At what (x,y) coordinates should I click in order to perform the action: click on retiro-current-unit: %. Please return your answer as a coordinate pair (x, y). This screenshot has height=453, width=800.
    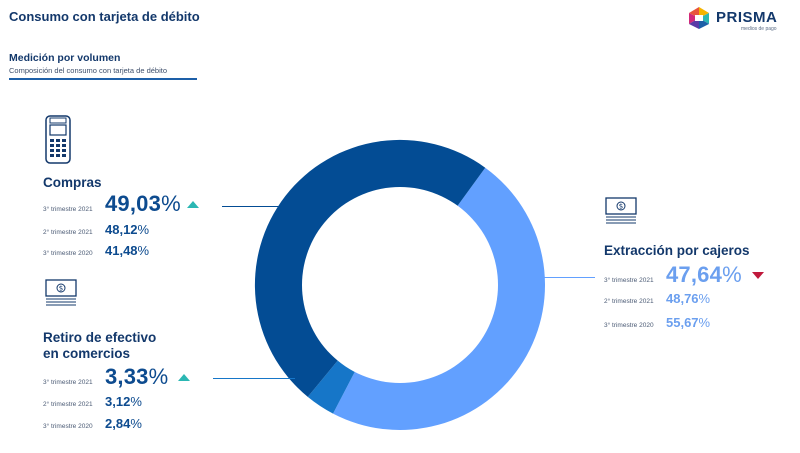
    Looking at the image, I should click on (158, 376).